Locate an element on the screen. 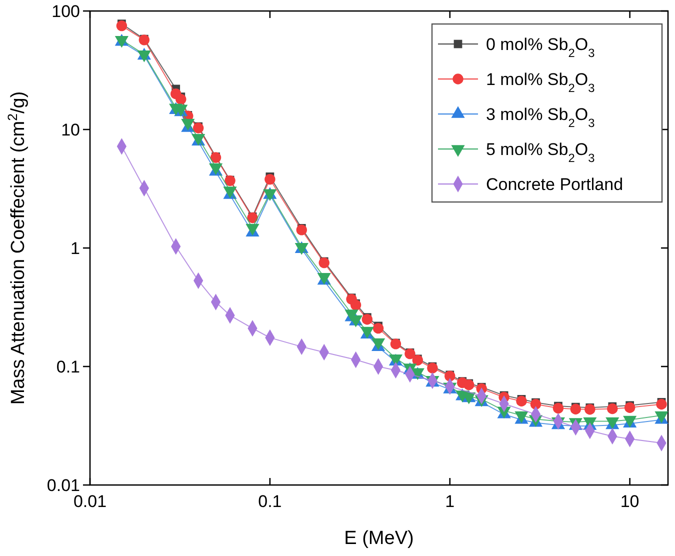 The image size is (675, 556). x-tick-label: 0.1 is located at coordinates (270, 501).